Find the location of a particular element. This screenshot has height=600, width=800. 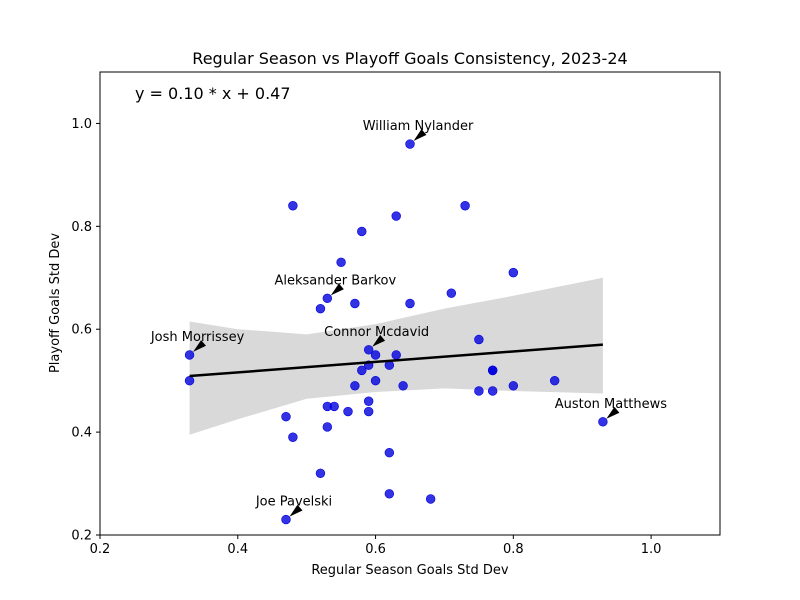

annotation-label: William Nylander is located at coordinates (418, 126).